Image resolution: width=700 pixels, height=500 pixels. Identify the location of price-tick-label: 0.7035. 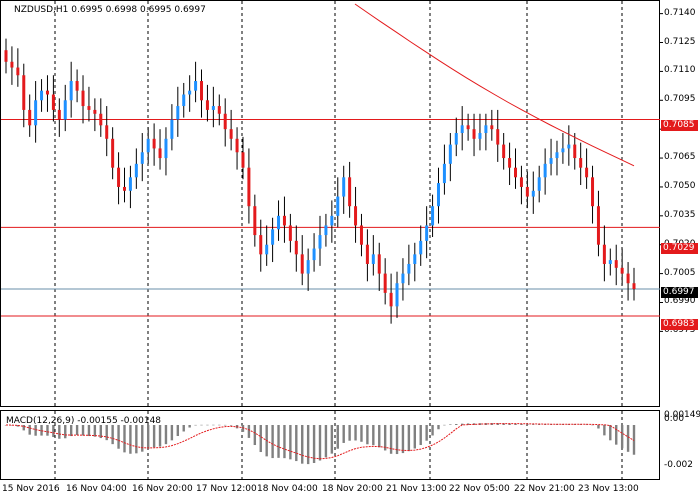
(680, 214).